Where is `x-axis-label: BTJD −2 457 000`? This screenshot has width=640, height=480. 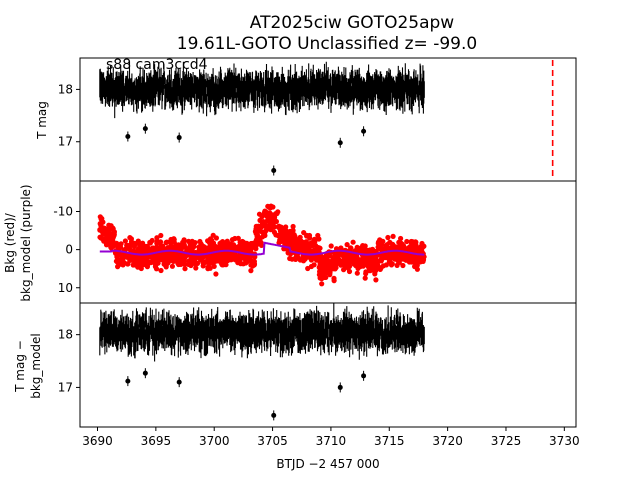 x-axis-label: BTJD −2 457 000 is located at coordinates (327, 464).